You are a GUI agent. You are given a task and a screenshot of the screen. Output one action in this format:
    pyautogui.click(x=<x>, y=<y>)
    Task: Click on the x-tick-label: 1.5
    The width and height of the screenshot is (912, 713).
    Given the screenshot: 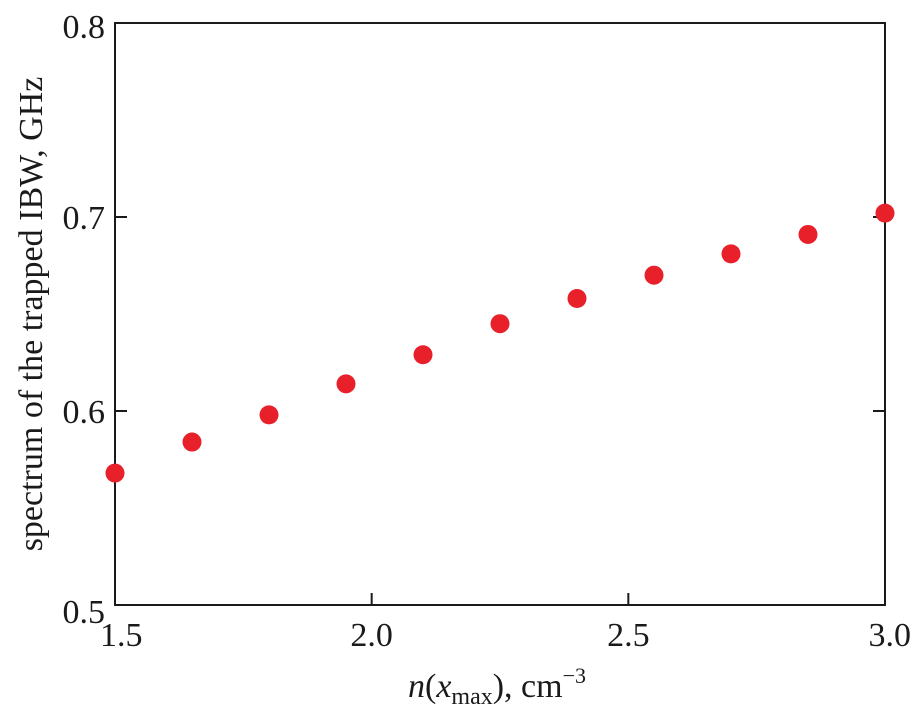 What is the action you would take?
    pyautogui.click(x=121, y=635)
    